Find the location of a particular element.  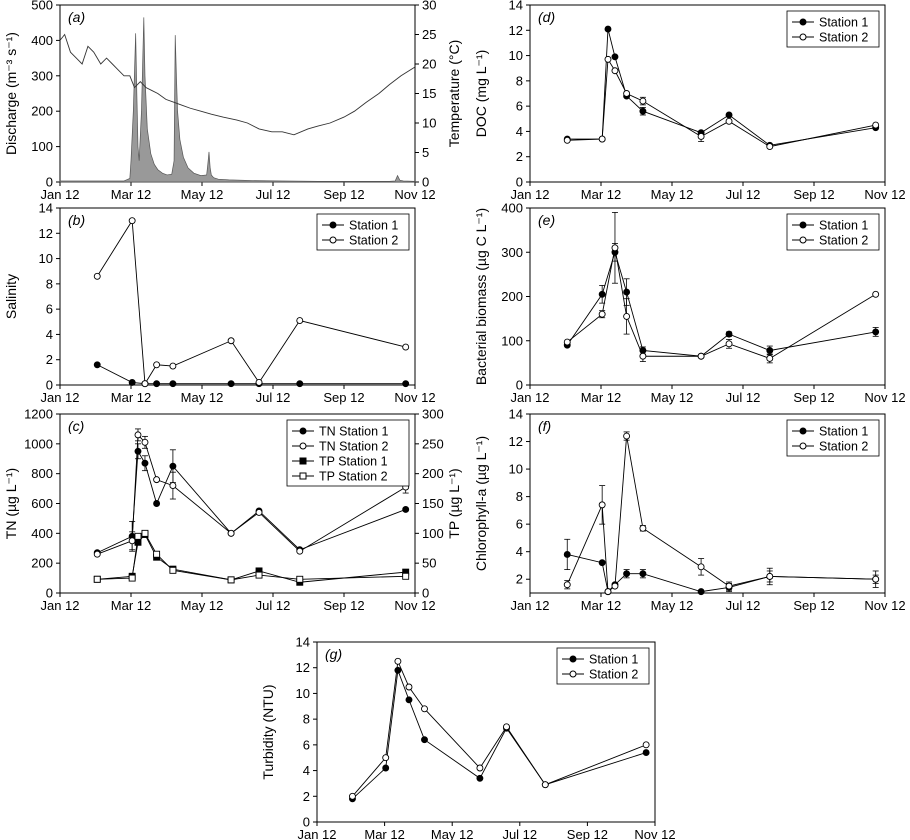

y-tick-label: 100 is located at coordinates (512, 340).